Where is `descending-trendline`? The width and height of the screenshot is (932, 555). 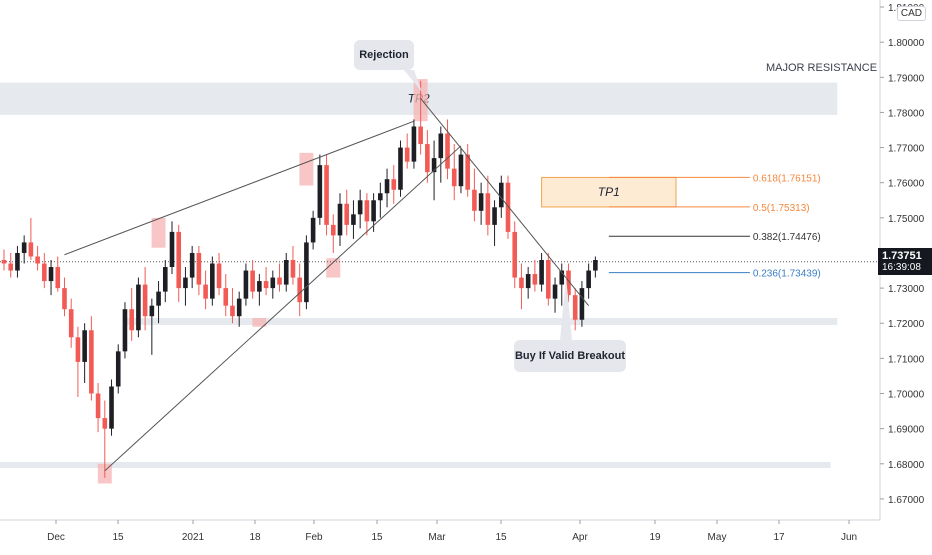
descending-trendline is located at coordinates (505, 202).